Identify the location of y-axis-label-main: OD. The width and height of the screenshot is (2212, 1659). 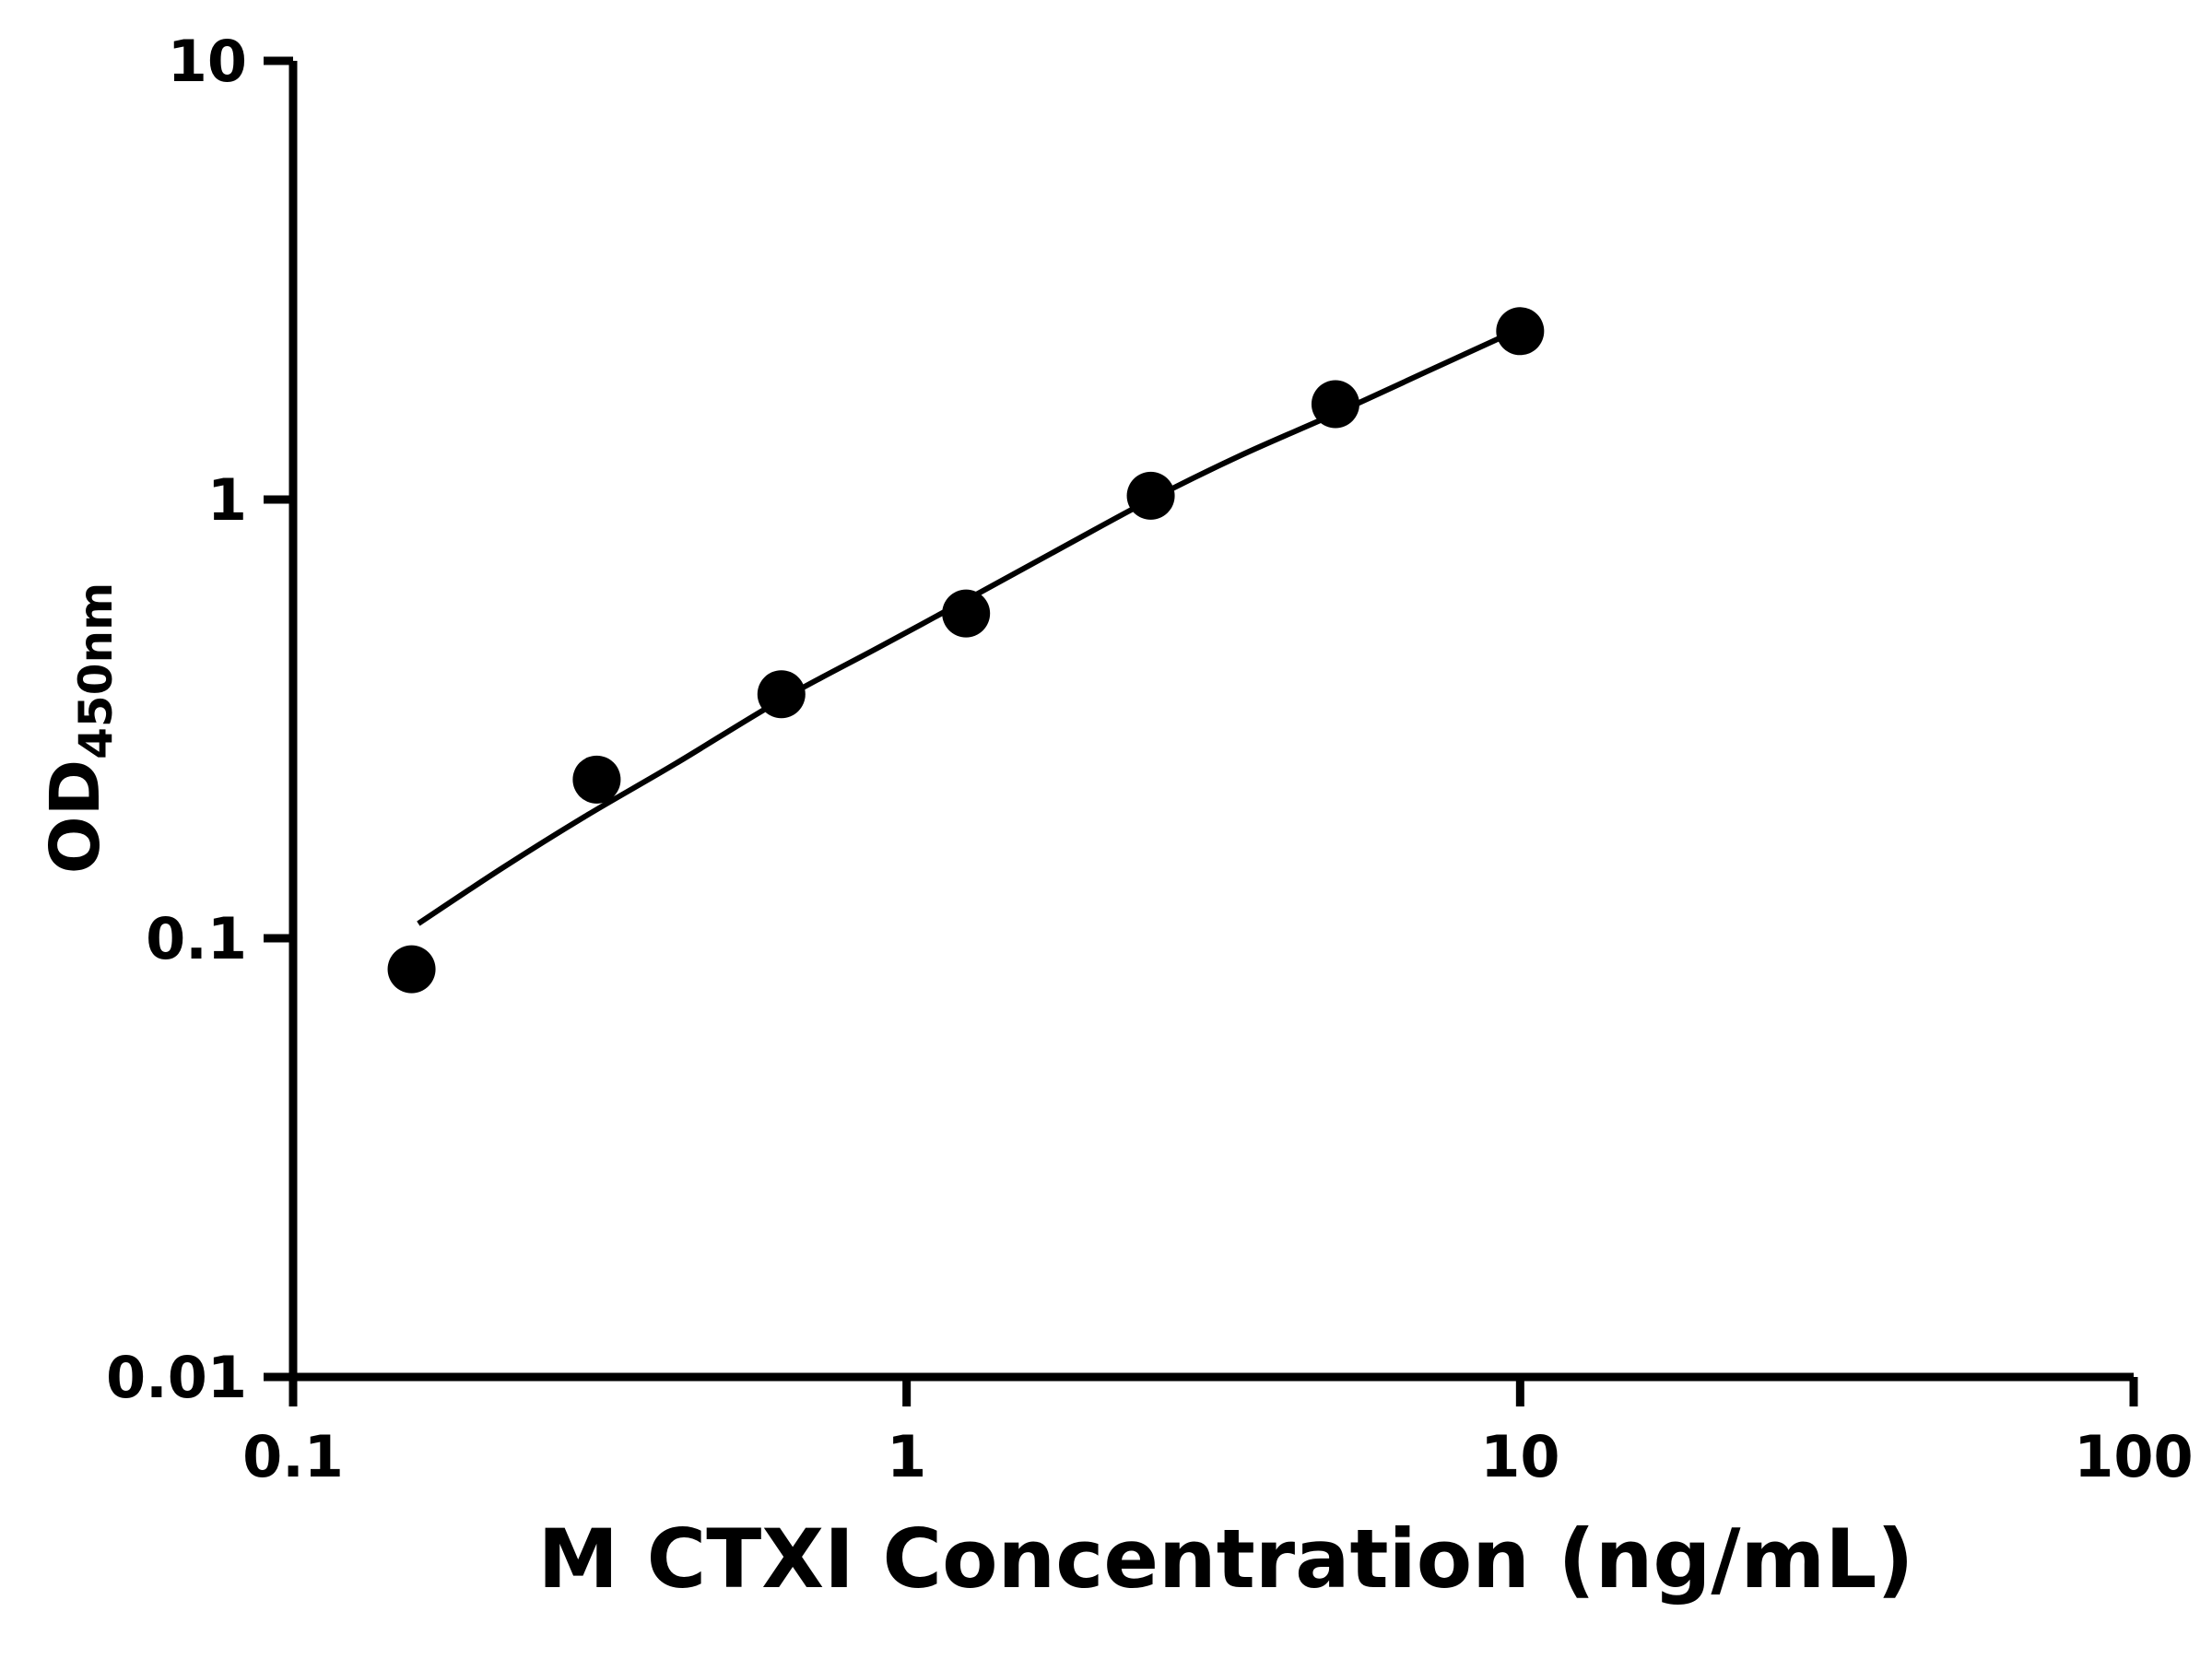
(75, 817).